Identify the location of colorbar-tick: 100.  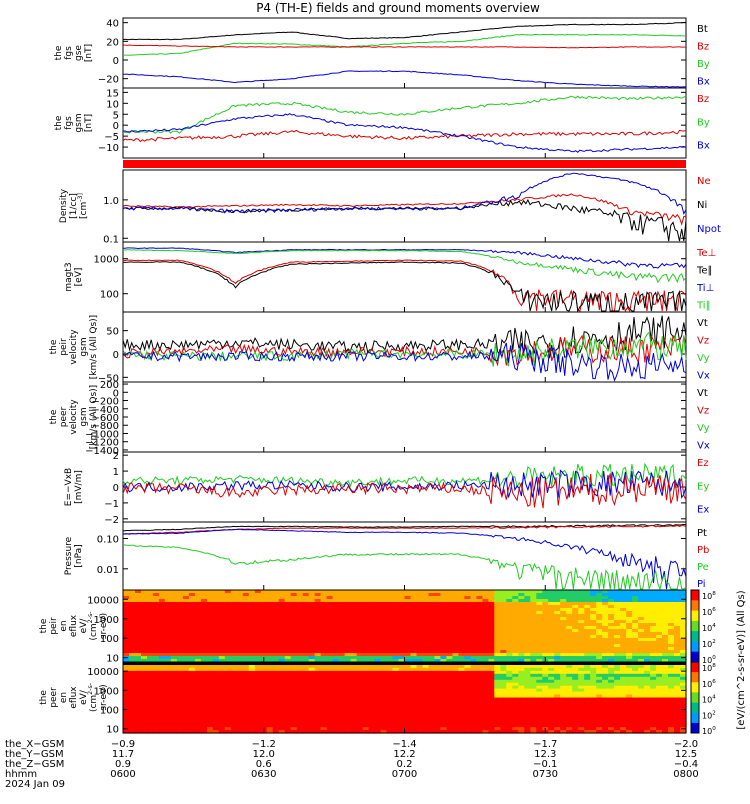
(709, 660).